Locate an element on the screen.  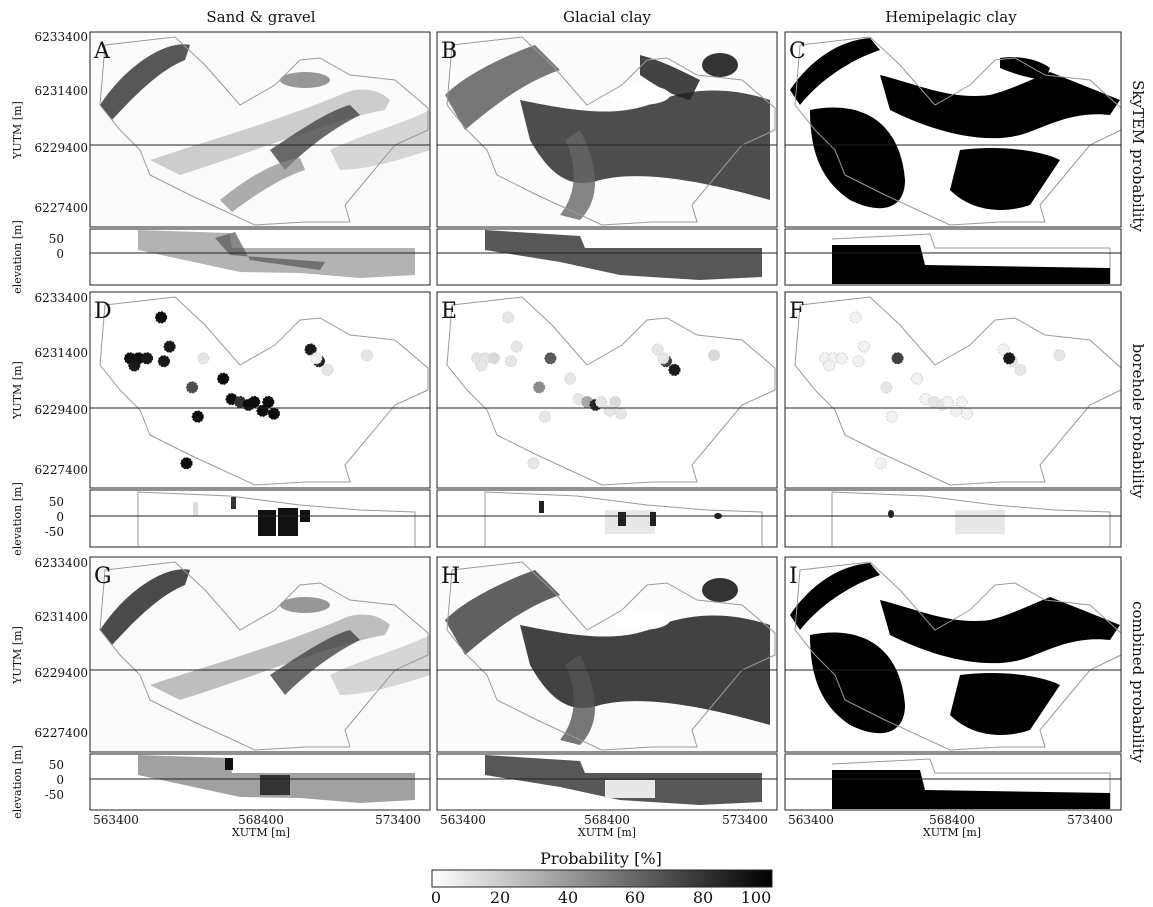
ylabel-section-row3: elevation [m] is located at coordinates (17, 781).